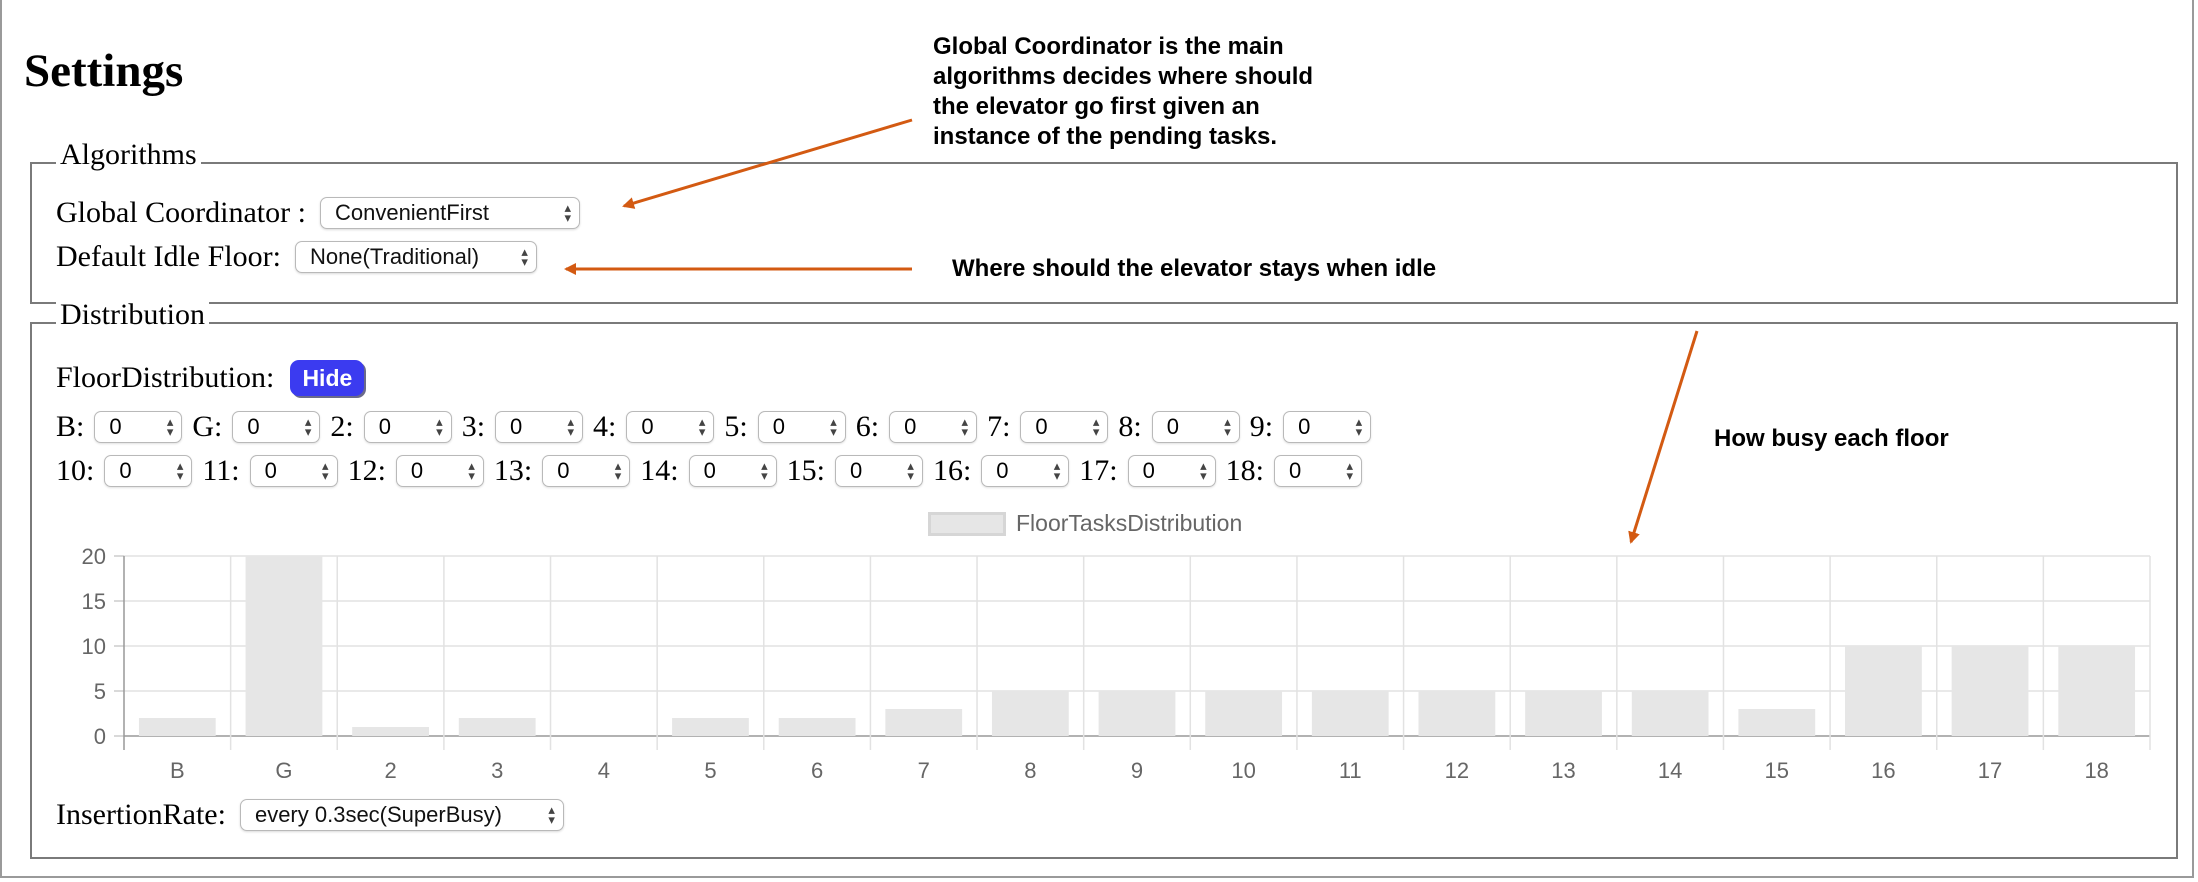  Describe the element at coordinates (1457, 770) in the screenshot. I see `x-tick-label: 12` at that location.